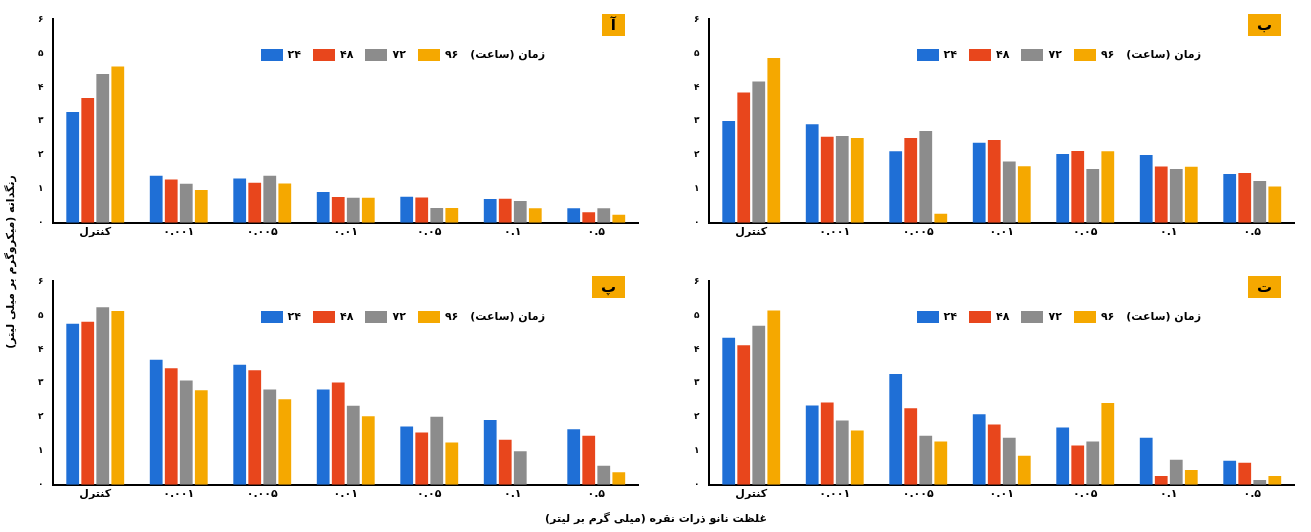 The image size is (1311, 532). Describe the element at coordinates (608, 287) in the screenshot. I see `chart-title: پ` at that location.